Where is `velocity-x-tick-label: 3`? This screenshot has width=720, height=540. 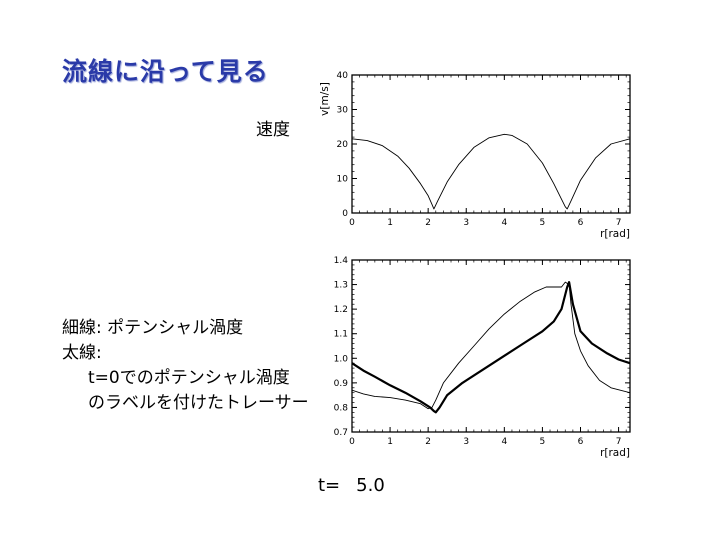 velocity-x-tick-label: 3 is located at coordinates (466, 223).